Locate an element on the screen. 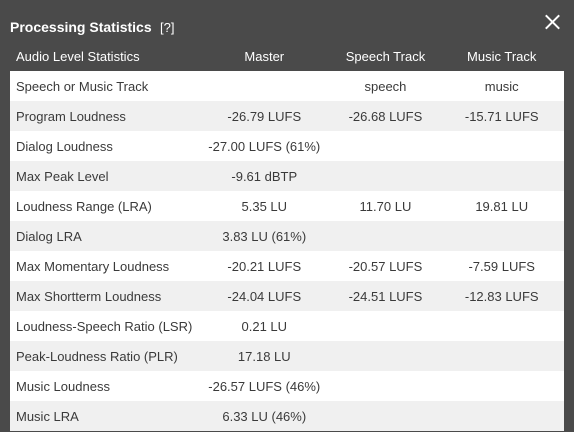 This screenshot has width=574, height=432. master-value: 6.33 LU (46%) is located at coordinates (264, 416).